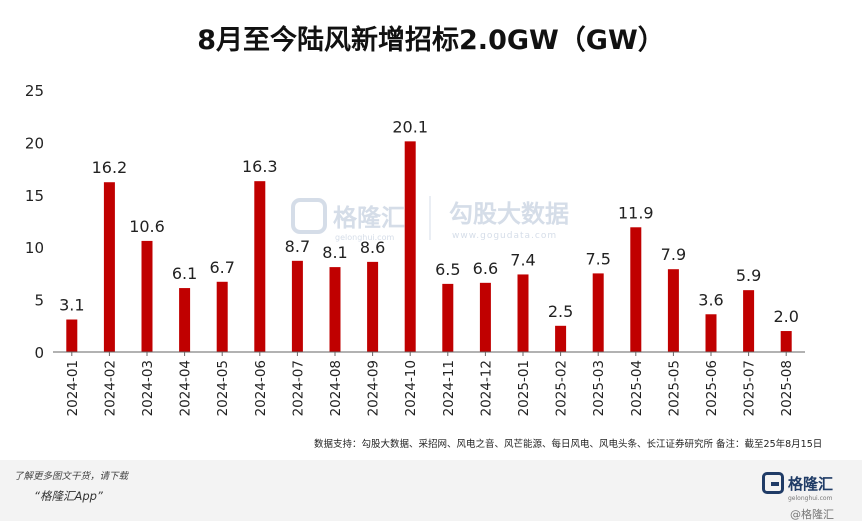  What do you see at coordinates (447, 269) in the screenshot?
I see `bar-value-label: 6.5` at bounding box center [447, 269].